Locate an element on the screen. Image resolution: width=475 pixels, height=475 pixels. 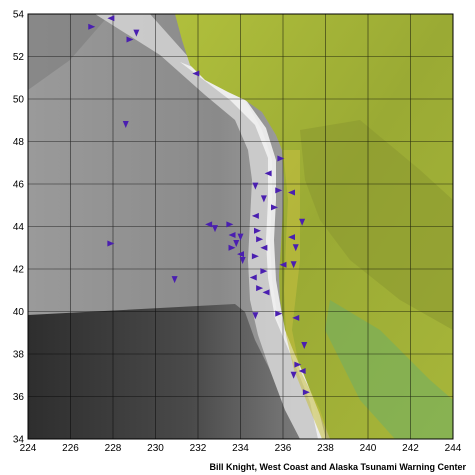
y-tick-label: 48 is located at coordinates (19, 142).